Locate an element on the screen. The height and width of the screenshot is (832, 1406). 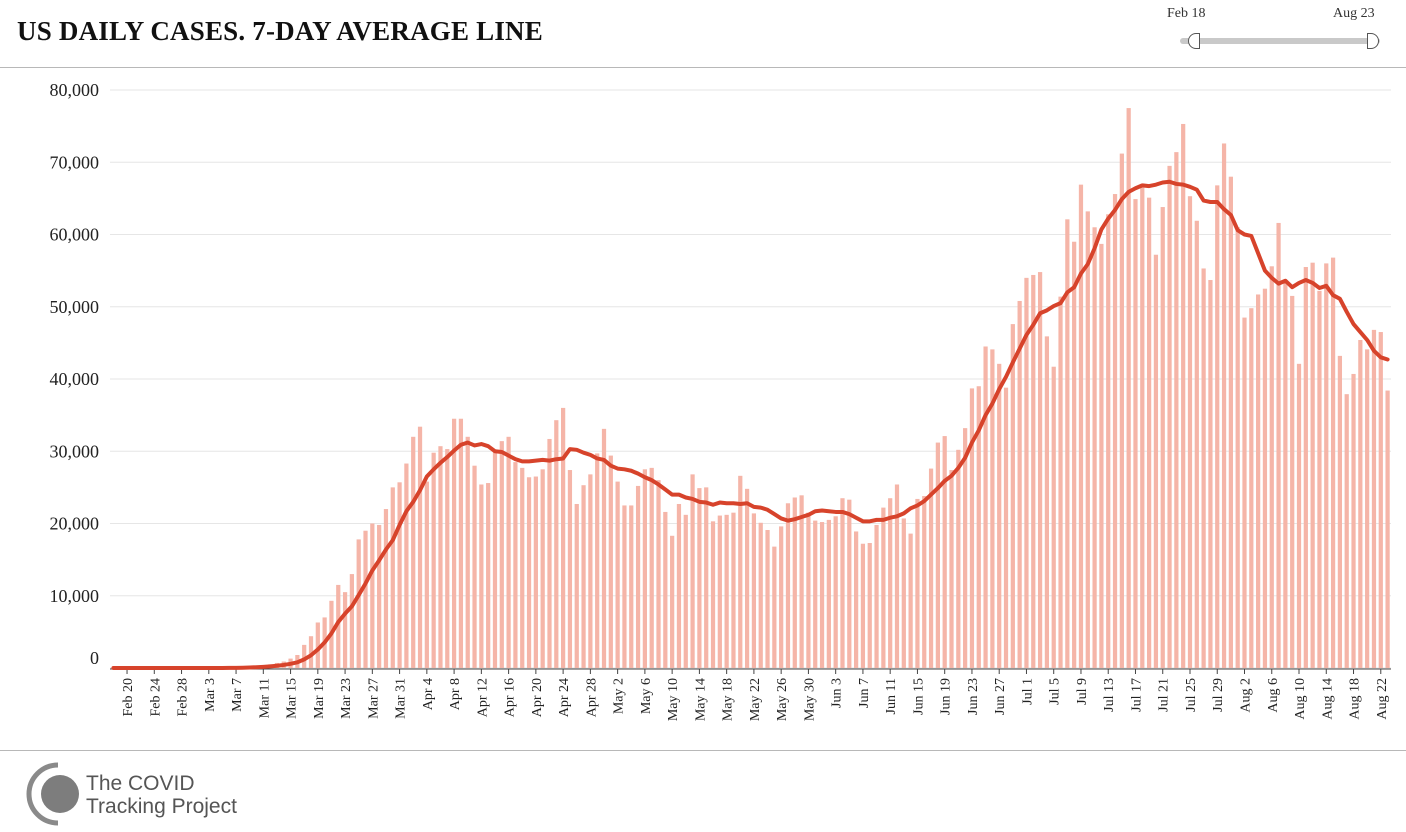
x-tick-label: Apr 16 is located at coordinates (510, 697).